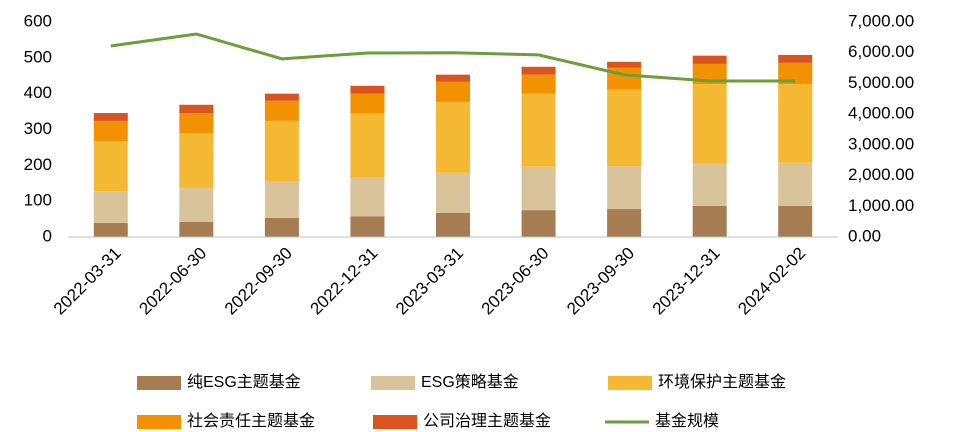 Image resolution: width=957 pixels, height=432 pixels. What do you see at coordinates (38, 164) in the screenshot?
I see `y-tick-label: 200` at bounding box center [38, 164].